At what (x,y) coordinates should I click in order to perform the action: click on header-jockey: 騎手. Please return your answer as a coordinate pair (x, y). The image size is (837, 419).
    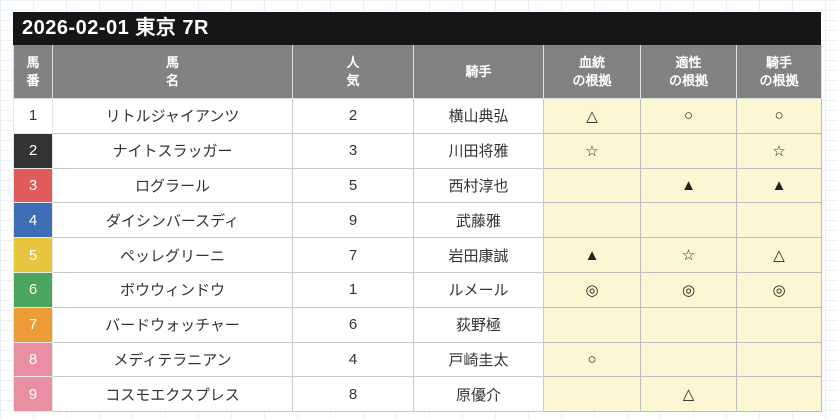
    Looking at the image, I should click on (478, 72).